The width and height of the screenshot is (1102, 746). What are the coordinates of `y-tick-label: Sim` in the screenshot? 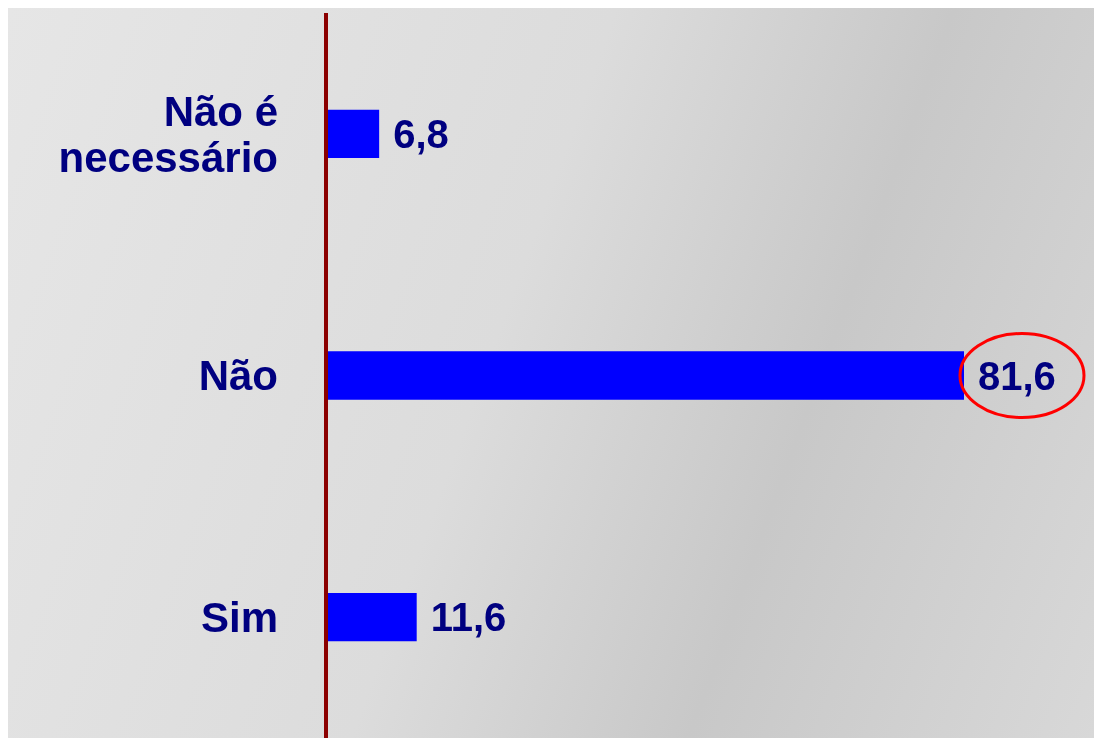 It's located at (239, 617).